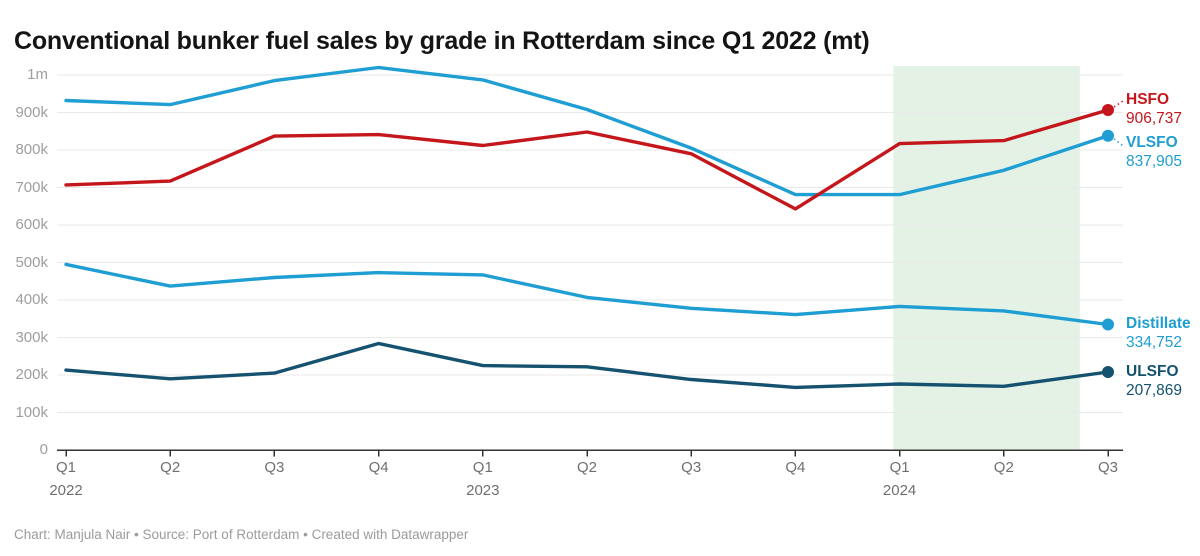 Image resolution: width=1200 pixels, height=556 pixels. What do you see at coordinates (1154, 343) in the screenshot?
I see `series-end-value: 334,752` at bounding box center [1154, 343].